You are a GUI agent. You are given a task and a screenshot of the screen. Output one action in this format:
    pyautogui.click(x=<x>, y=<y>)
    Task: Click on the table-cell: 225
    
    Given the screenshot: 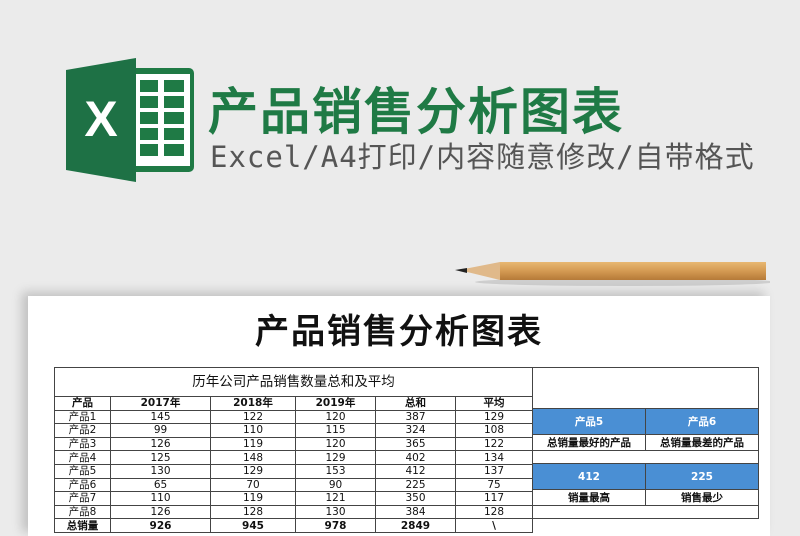 What is the action you would take?
    pyautogui.click(x=415, y=485)
    